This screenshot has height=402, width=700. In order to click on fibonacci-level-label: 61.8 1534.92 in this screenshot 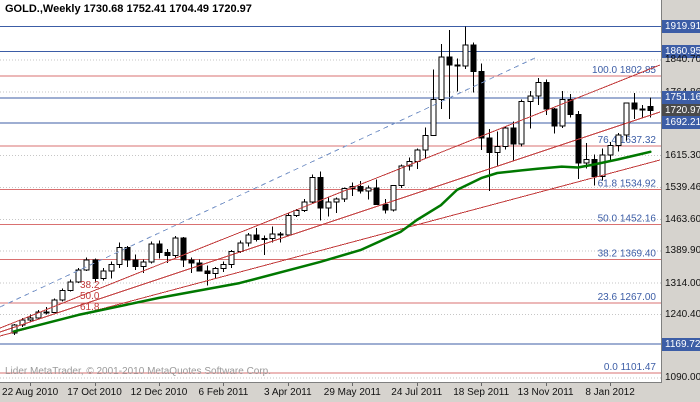, I will do `click(627, 184)`.